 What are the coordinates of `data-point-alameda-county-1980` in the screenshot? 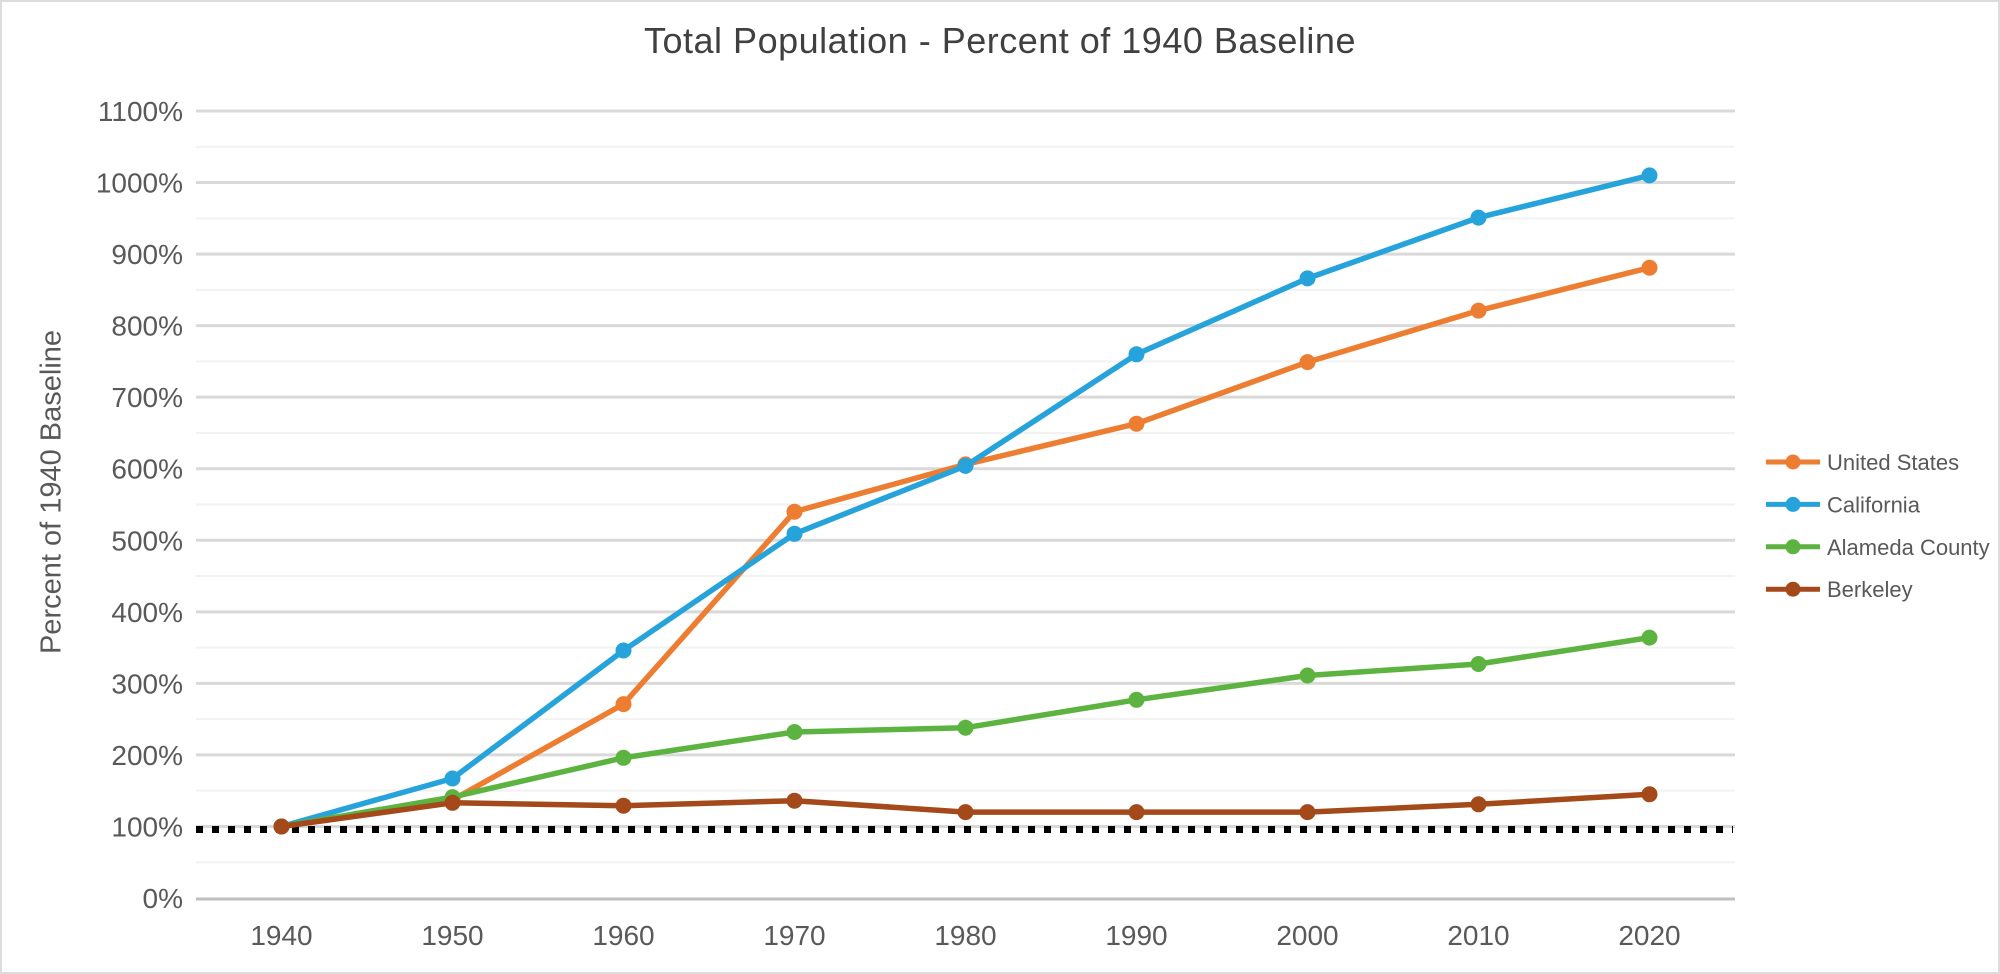 It's located at (965, 727).